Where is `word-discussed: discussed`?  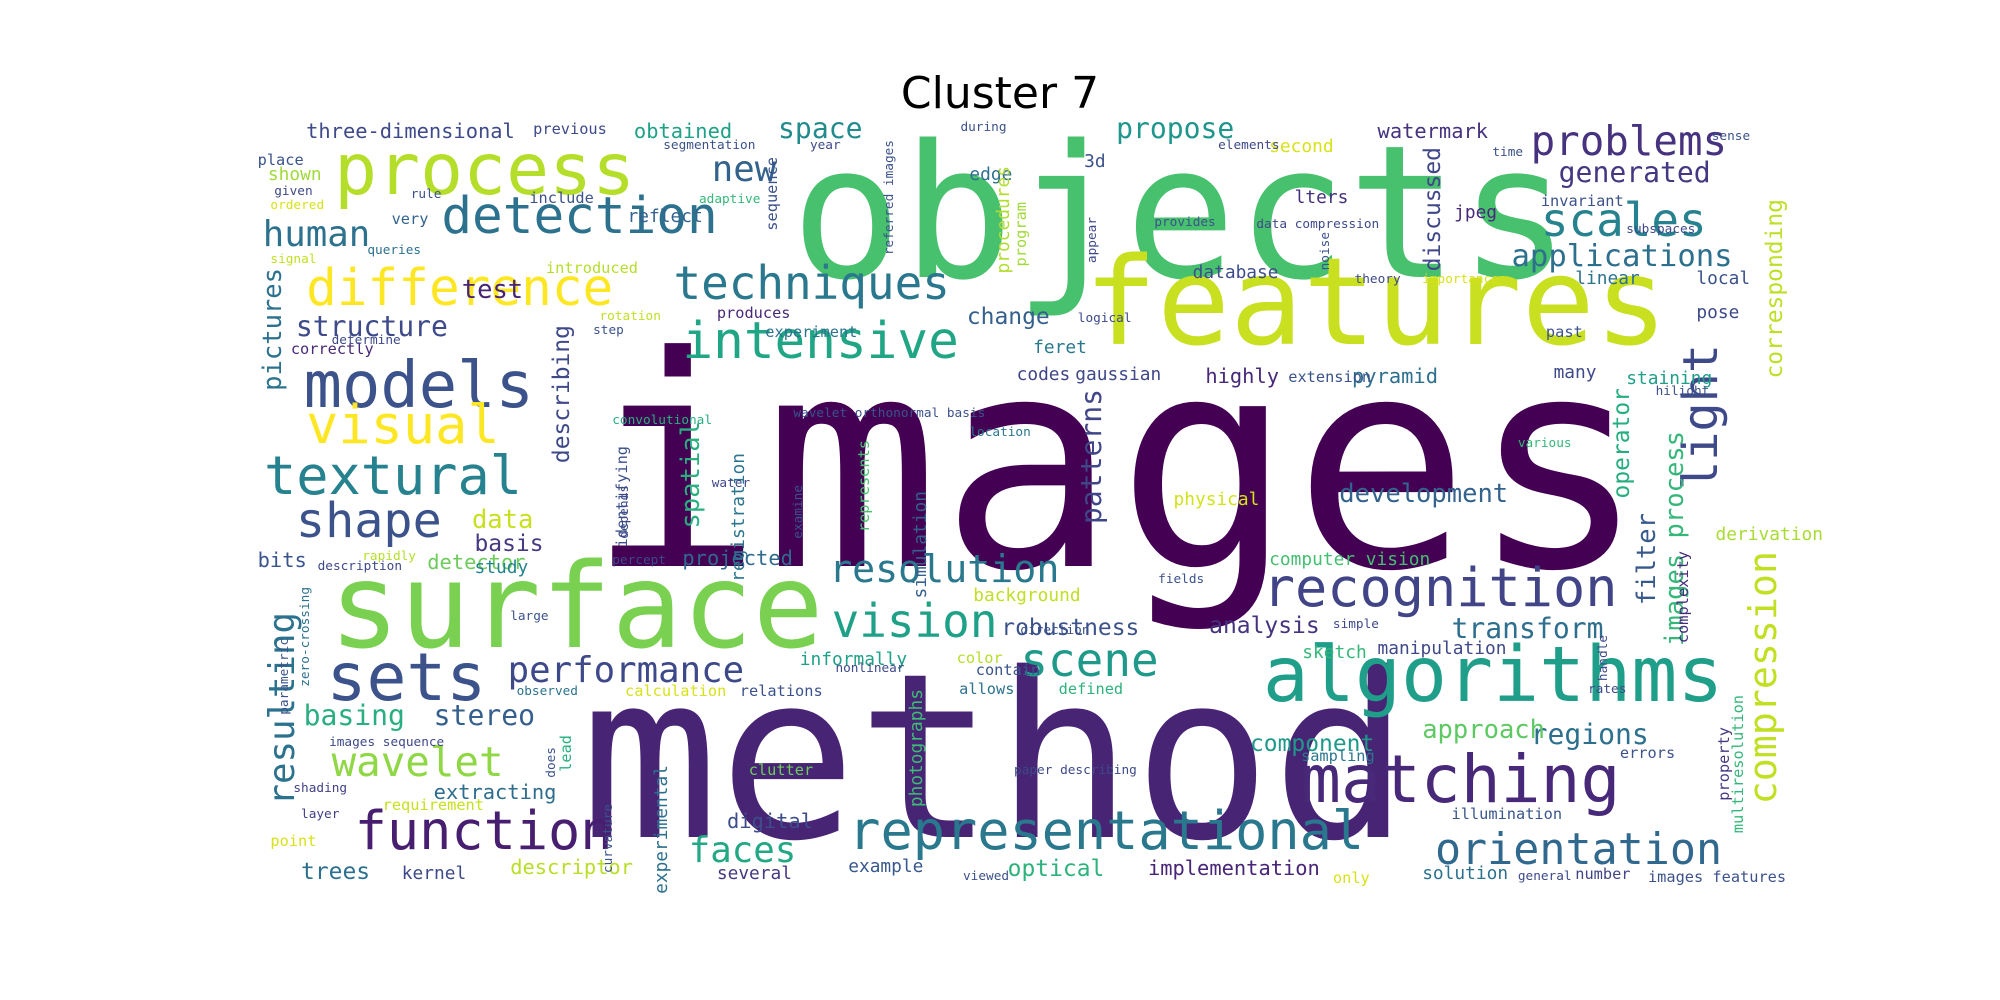 word-discussed: discussed is located at coordinates (1433, 208).